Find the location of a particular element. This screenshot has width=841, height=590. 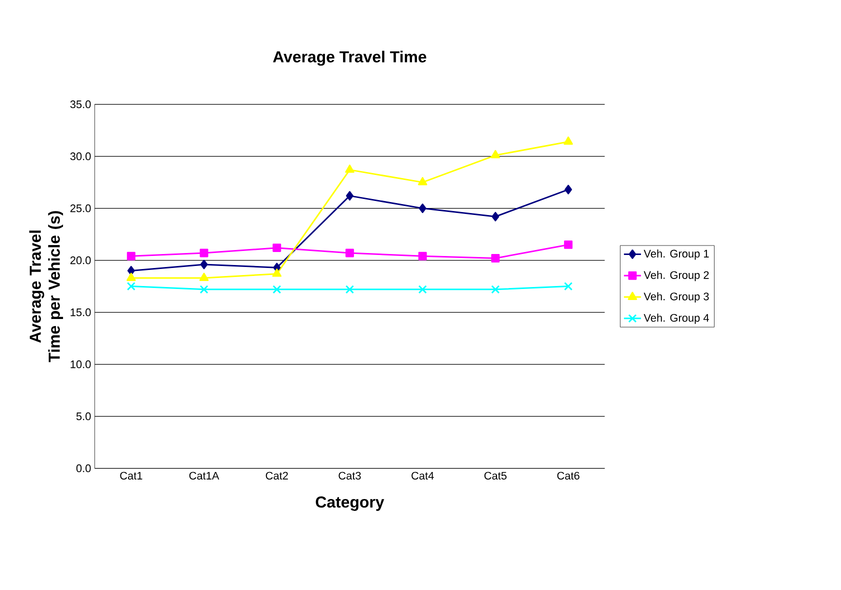

y-tick-label: 30.0 is located at coordinates (80, 156).